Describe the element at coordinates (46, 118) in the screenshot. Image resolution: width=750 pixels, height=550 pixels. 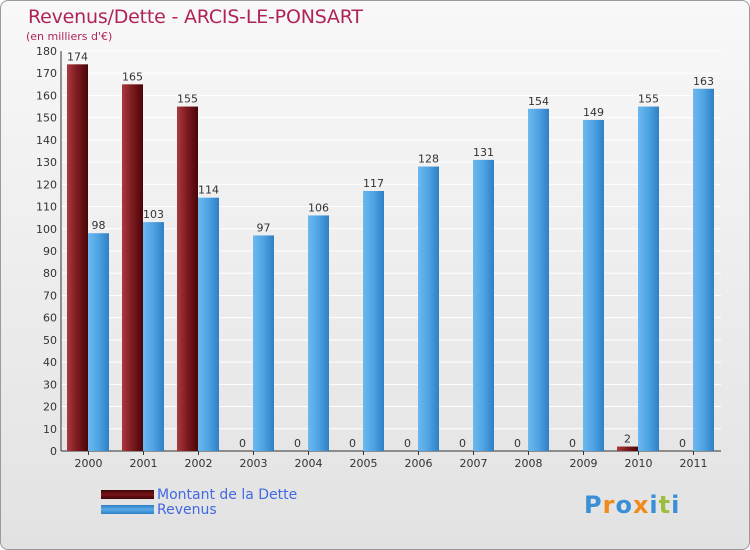
I see `y-tick-label: 150` at that location.